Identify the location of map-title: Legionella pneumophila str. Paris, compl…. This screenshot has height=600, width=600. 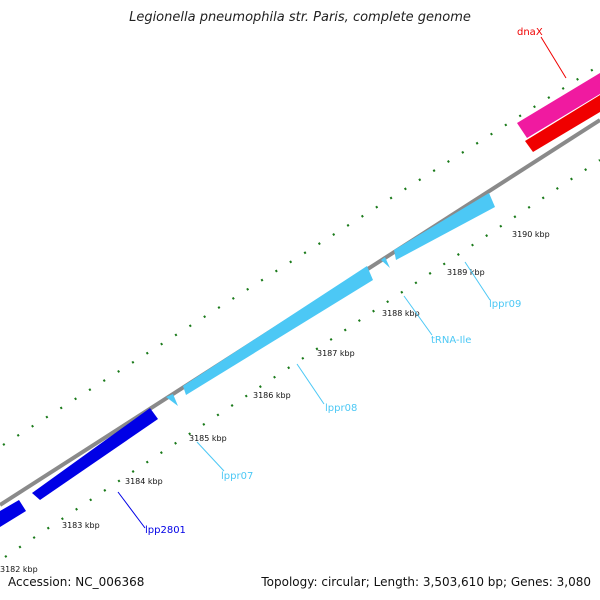
(300, 17).